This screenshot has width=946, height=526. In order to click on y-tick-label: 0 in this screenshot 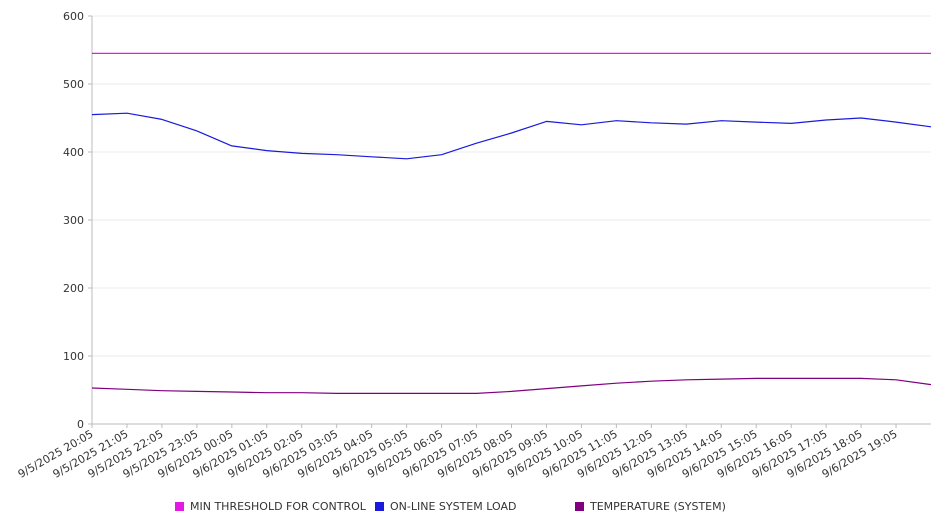, I will do `click(80, 424)`.